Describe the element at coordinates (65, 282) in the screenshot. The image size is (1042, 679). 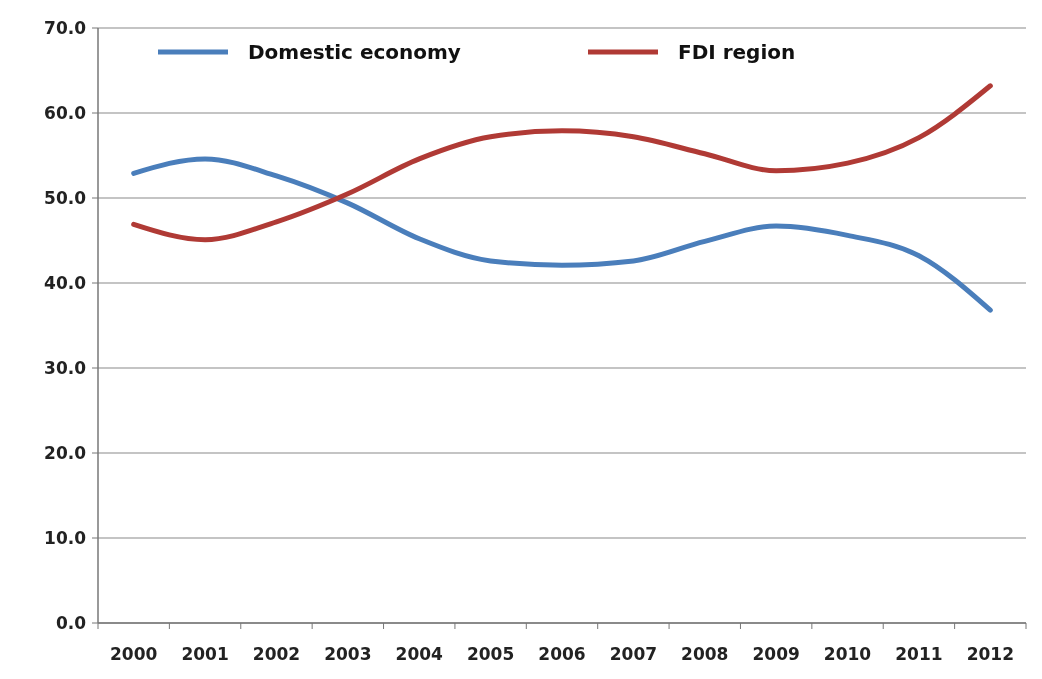
I see `y-tick-label: 40.0` at that location.